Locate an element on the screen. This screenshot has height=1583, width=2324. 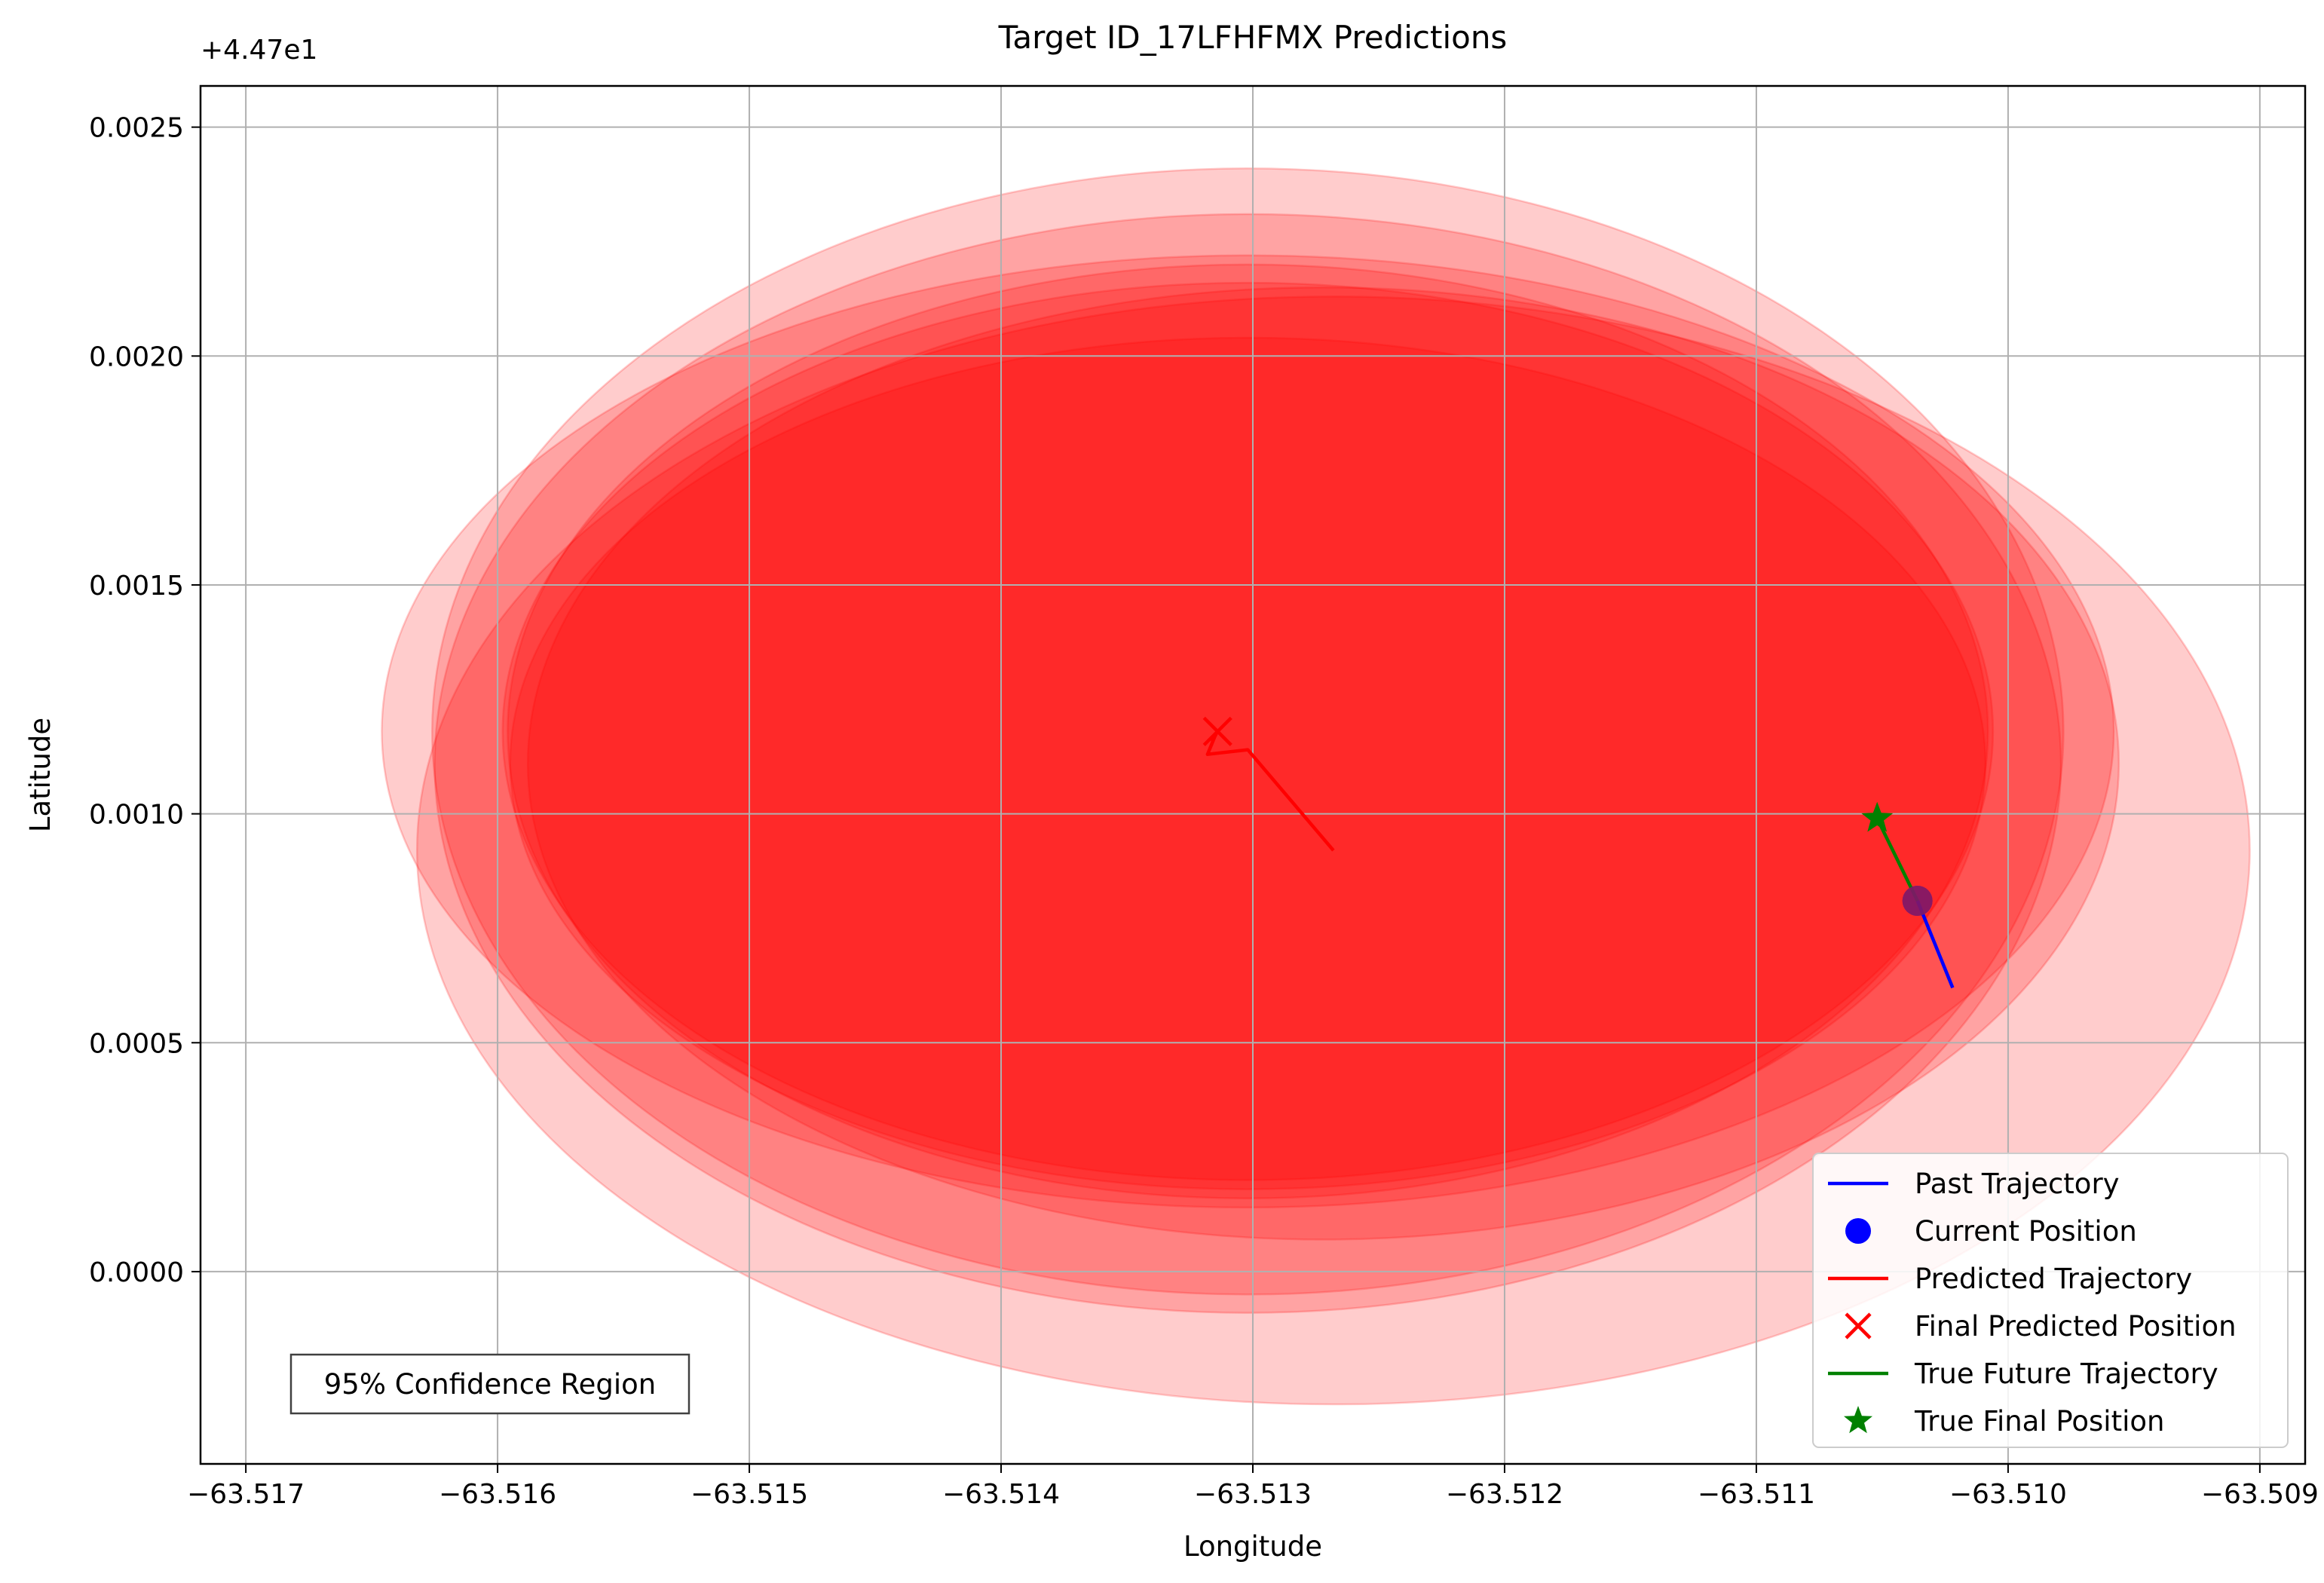
x-tick-label: −63.516 is located at coordinates (497, 1494).